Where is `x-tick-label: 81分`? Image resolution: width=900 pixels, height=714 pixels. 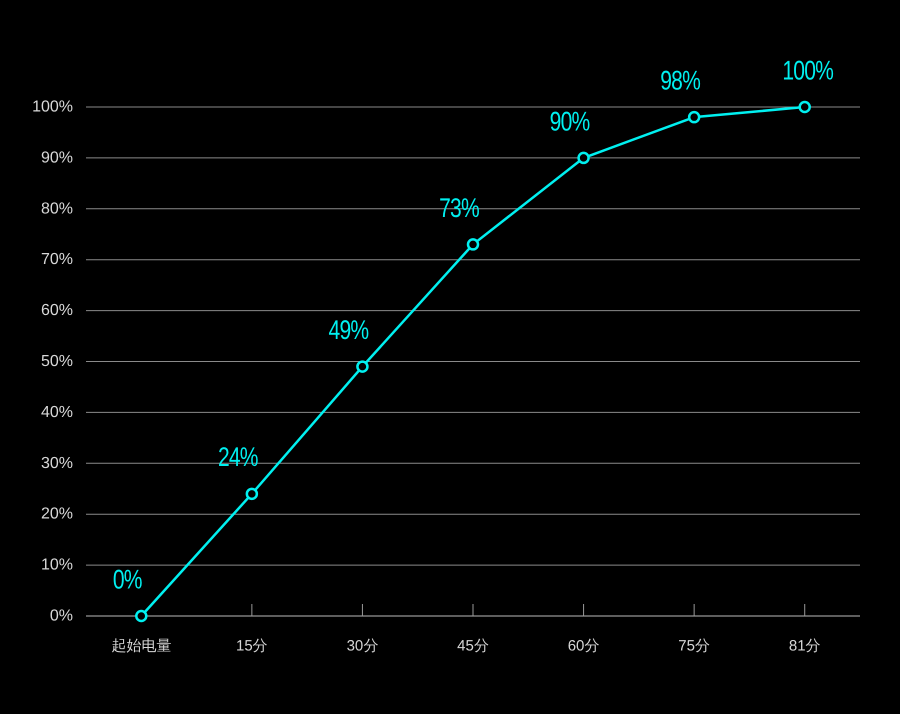 x-tick-label: 81分 is located at coordinates (804, 646).